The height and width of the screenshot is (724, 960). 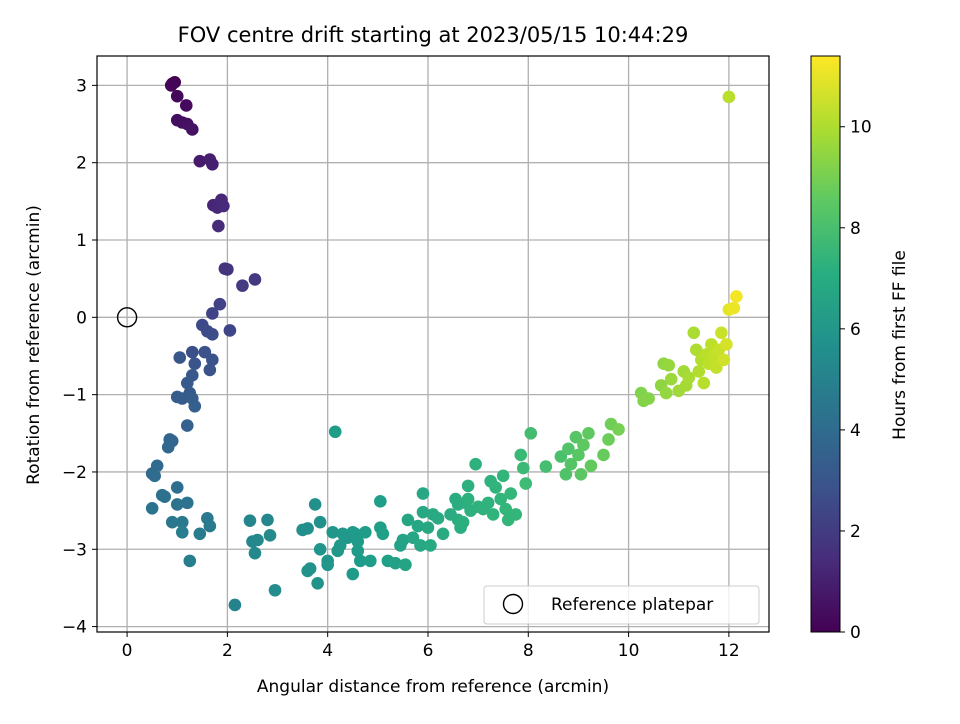 What do you see at coordinates (74, 628) in the screenshot?
I see `y-tick-label: −4` at bounding box center [74, 628].